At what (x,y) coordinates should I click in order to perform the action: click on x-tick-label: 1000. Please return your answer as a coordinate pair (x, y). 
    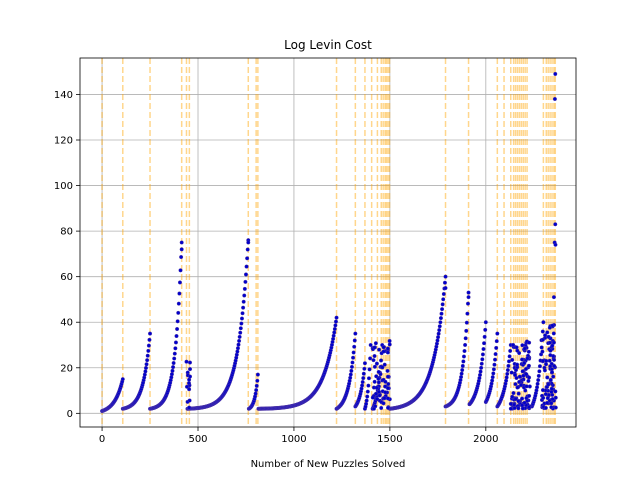
    Looking at the image, I should click on (293, 439).